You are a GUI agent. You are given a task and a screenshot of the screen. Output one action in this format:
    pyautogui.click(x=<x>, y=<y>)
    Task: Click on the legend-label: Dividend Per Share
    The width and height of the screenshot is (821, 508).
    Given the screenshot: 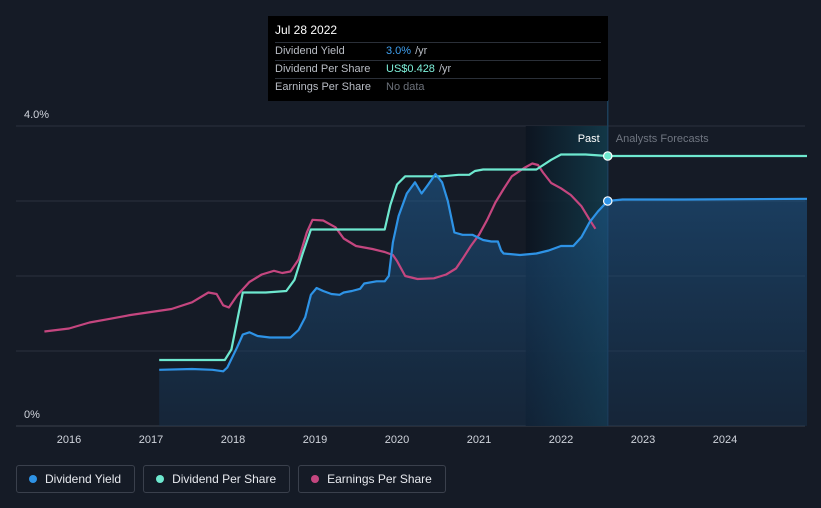 What is the action you would take?
    pyautogui.click(x=224, y=479)
    